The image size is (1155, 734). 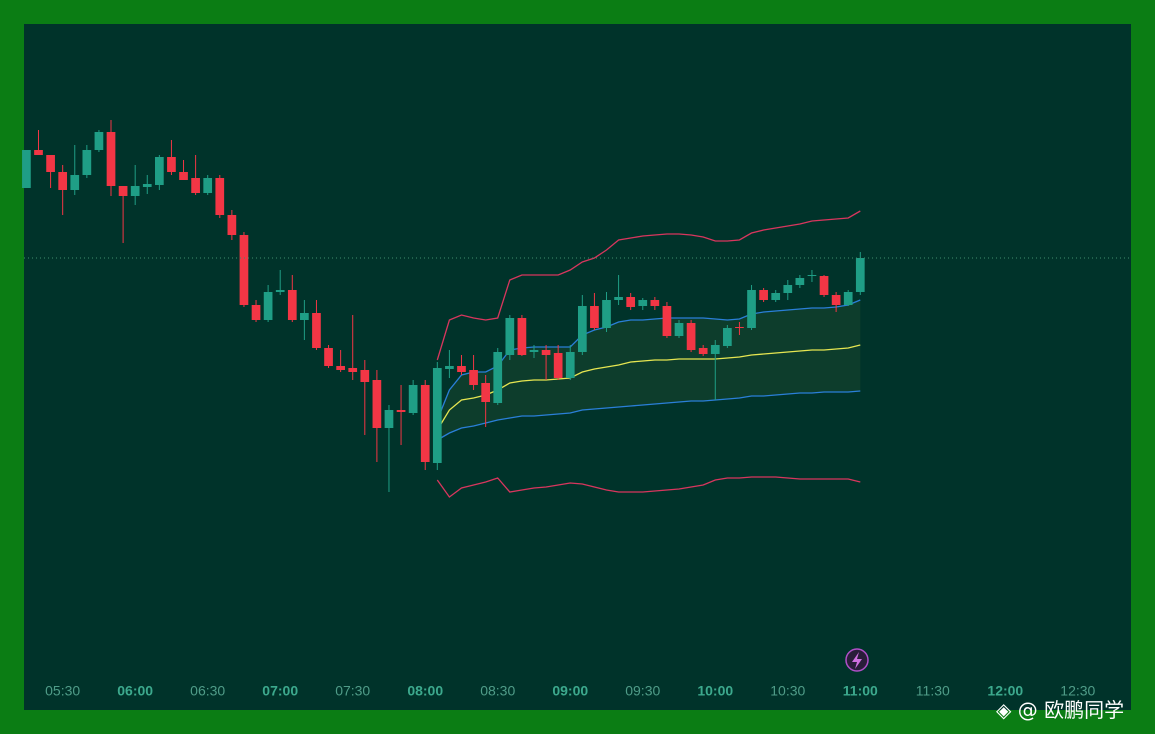 What do you see at coordinates (933, 691) in the screenshot?
I see `x-tick-label: 11:30` at bounding box center [933, 691].